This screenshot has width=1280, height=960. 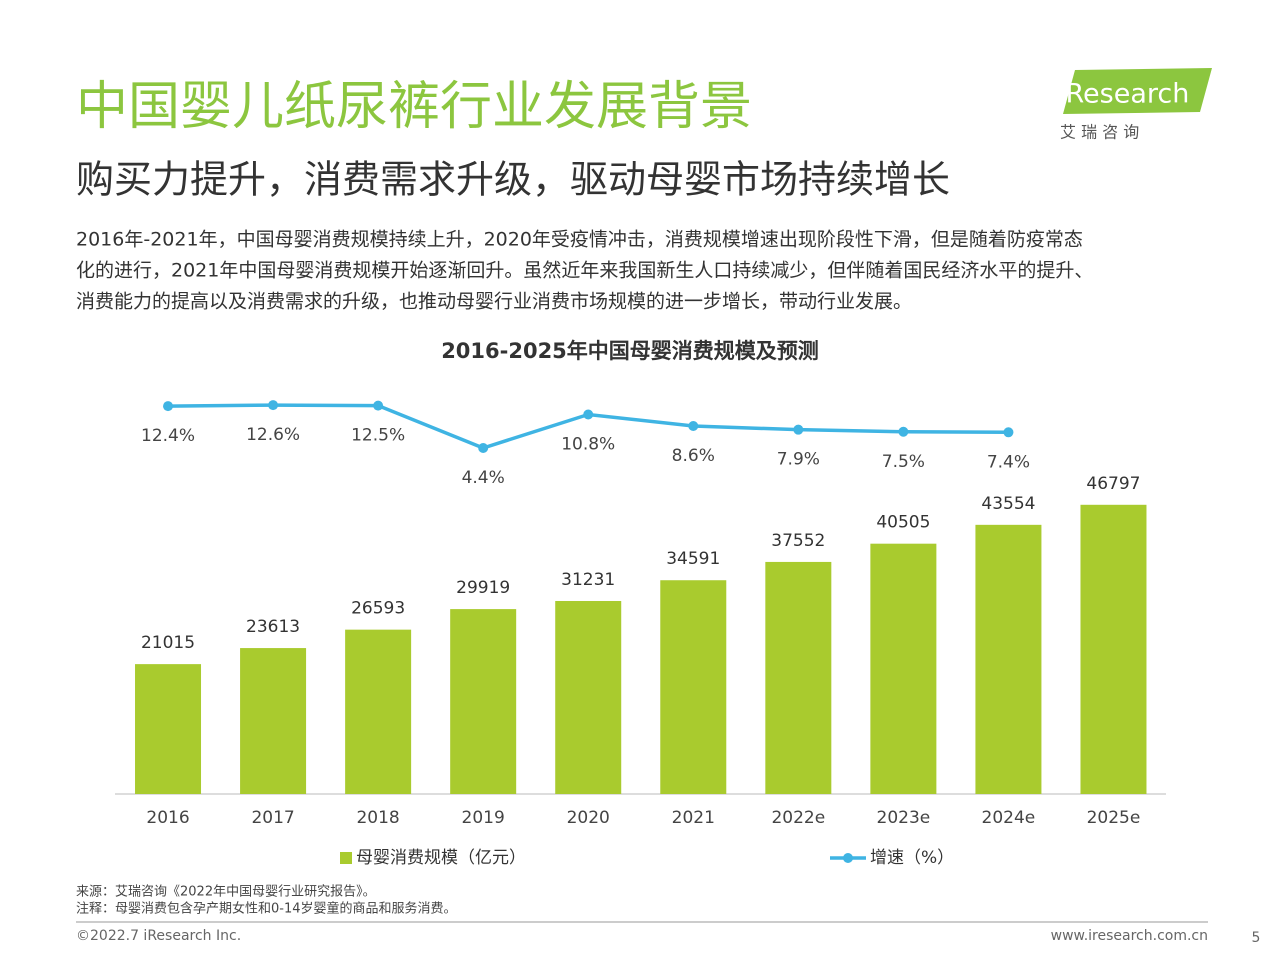 What do you see at coordinates (513, 180) in the screenshot?
I see `slide-subtitle: 购买力提升，消费需求升级，驱动母婴市场持续增长` at bounding box center [513, 180].